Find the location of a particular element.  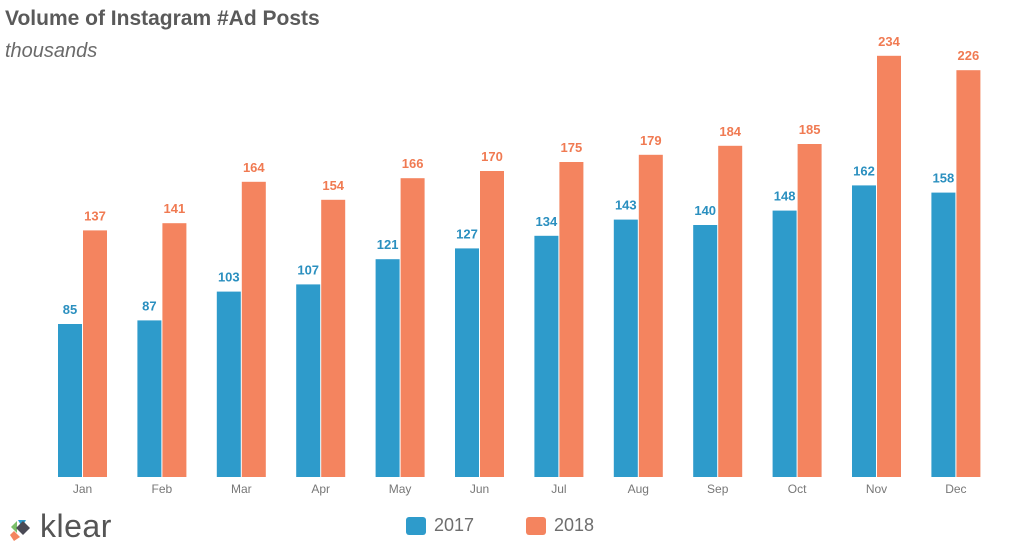

x-tick-label-Nov: Nov is located at coordinates (876, 489).